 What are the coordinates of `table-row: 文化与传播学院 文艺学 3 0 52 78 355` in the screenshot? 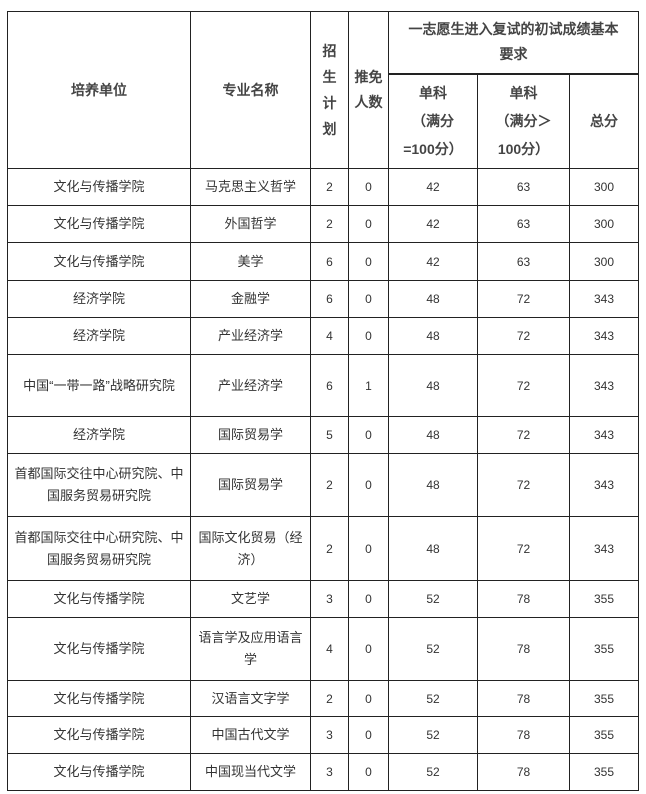 It's located at (323, 599).